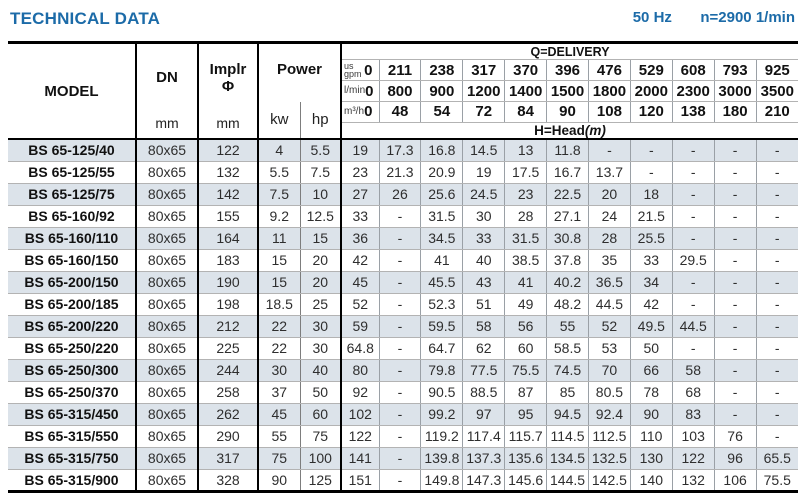 This screenshot has height=500, width=805. Describe the element at coordinates (595, 130) in the screenshot. I see `head-unit-text: (m)` at that location.